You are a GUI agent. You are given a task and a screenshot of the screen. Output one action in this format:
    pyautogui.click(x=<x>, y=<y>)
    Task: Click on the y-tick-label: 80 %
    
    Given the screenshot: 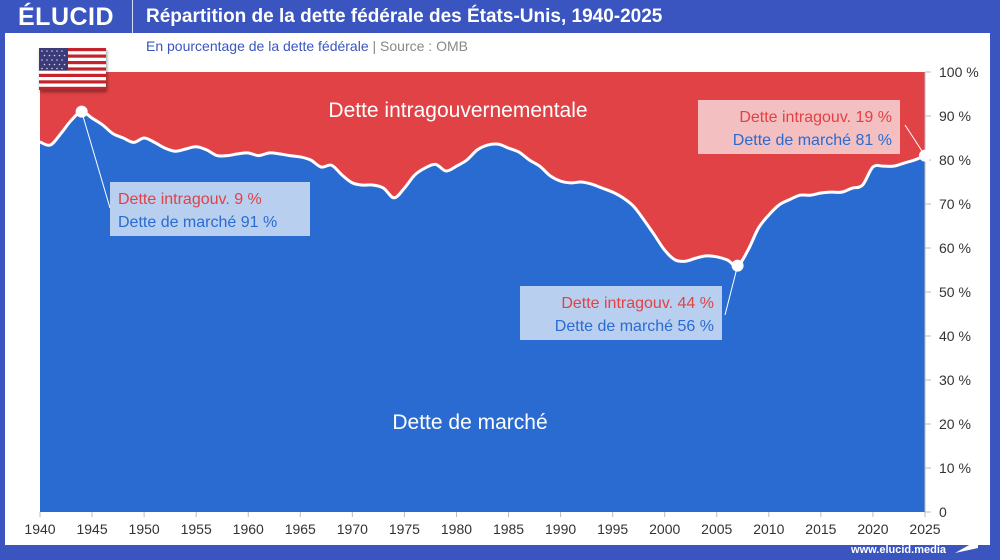 What is the action you would take?
    pyautogui.click(x=955, y=160)
    